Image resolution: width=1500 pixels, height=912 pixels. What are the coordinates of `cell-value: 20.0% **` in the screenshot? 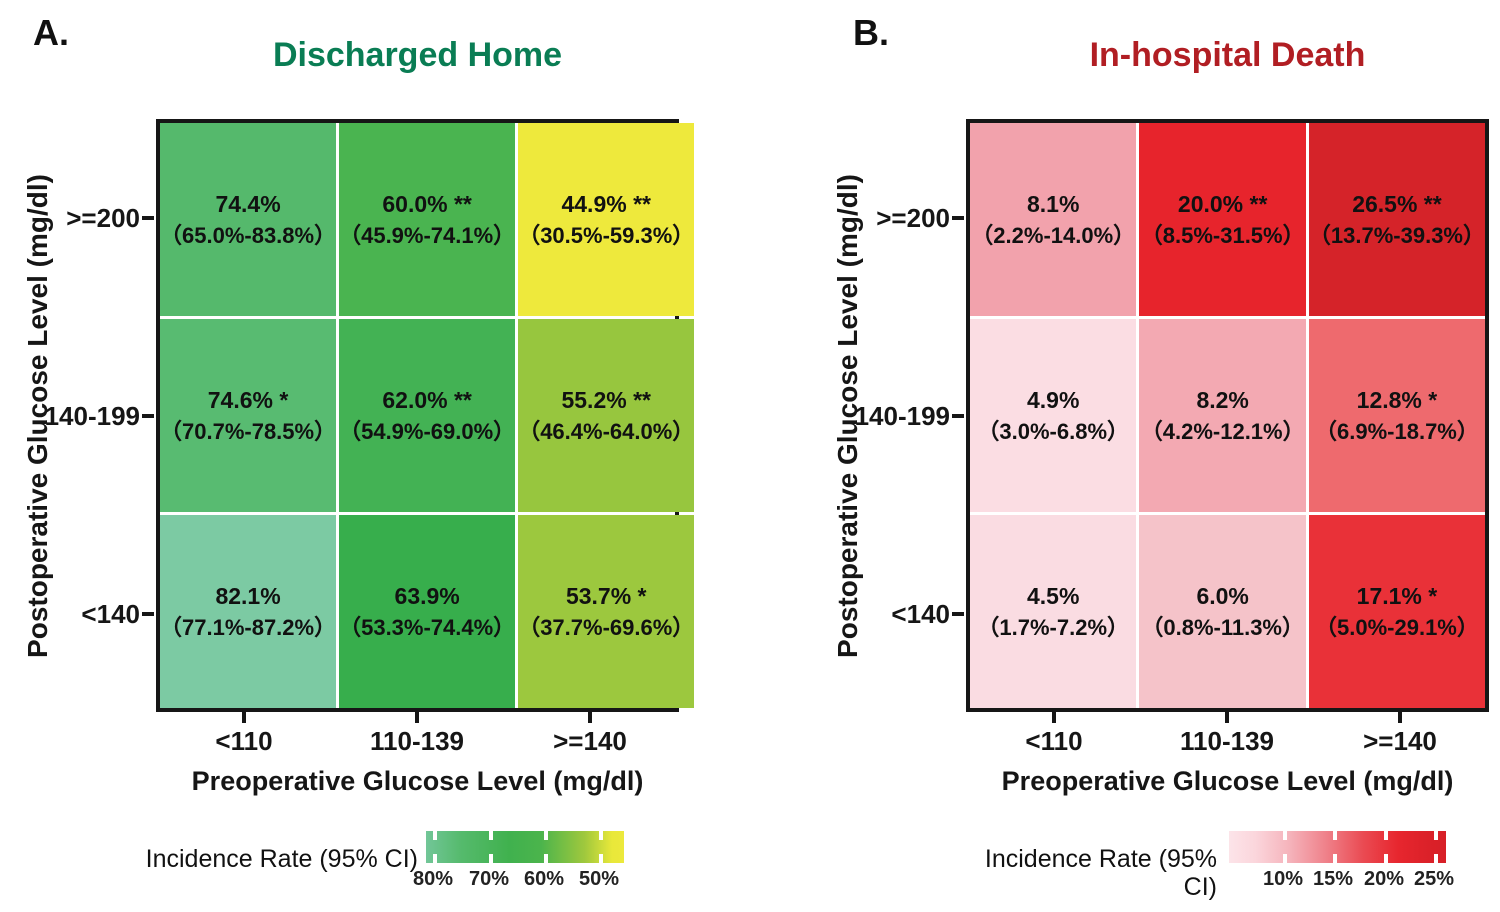 It's located at (1222, 203).